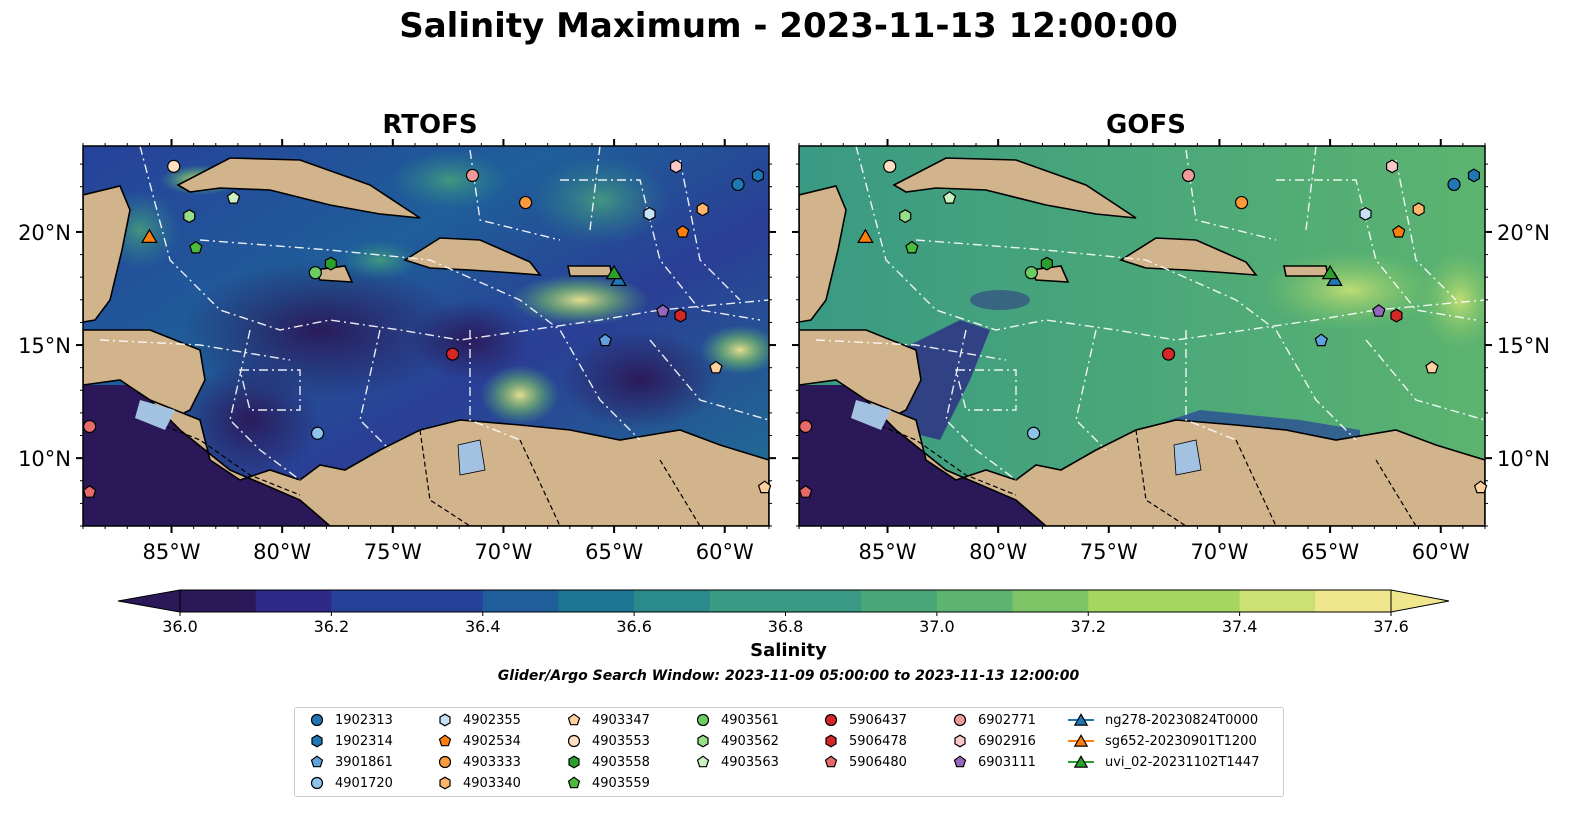 The image size is (1577, 827). Describe the element at coordinates (149, 601) in the screenshot. I see `colorbar-min-extend` at that location.